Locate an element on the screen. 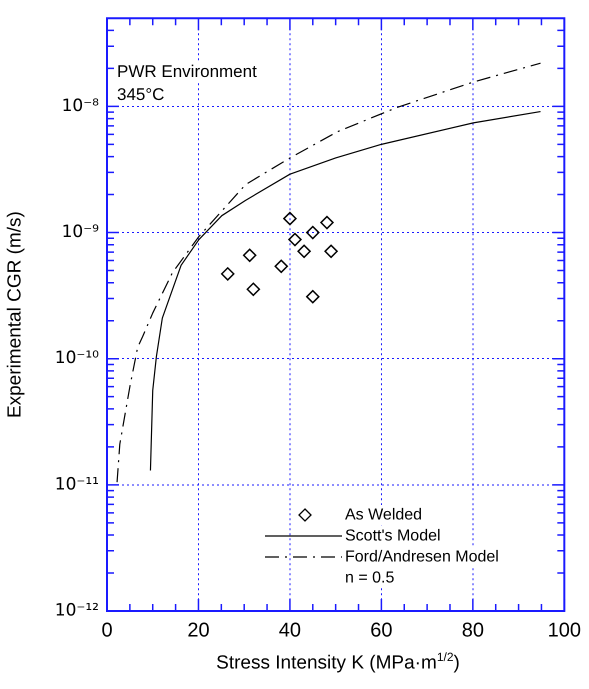 The image size is (589, 689). x-tick-label: 20 is located at coordinates (198, 631).